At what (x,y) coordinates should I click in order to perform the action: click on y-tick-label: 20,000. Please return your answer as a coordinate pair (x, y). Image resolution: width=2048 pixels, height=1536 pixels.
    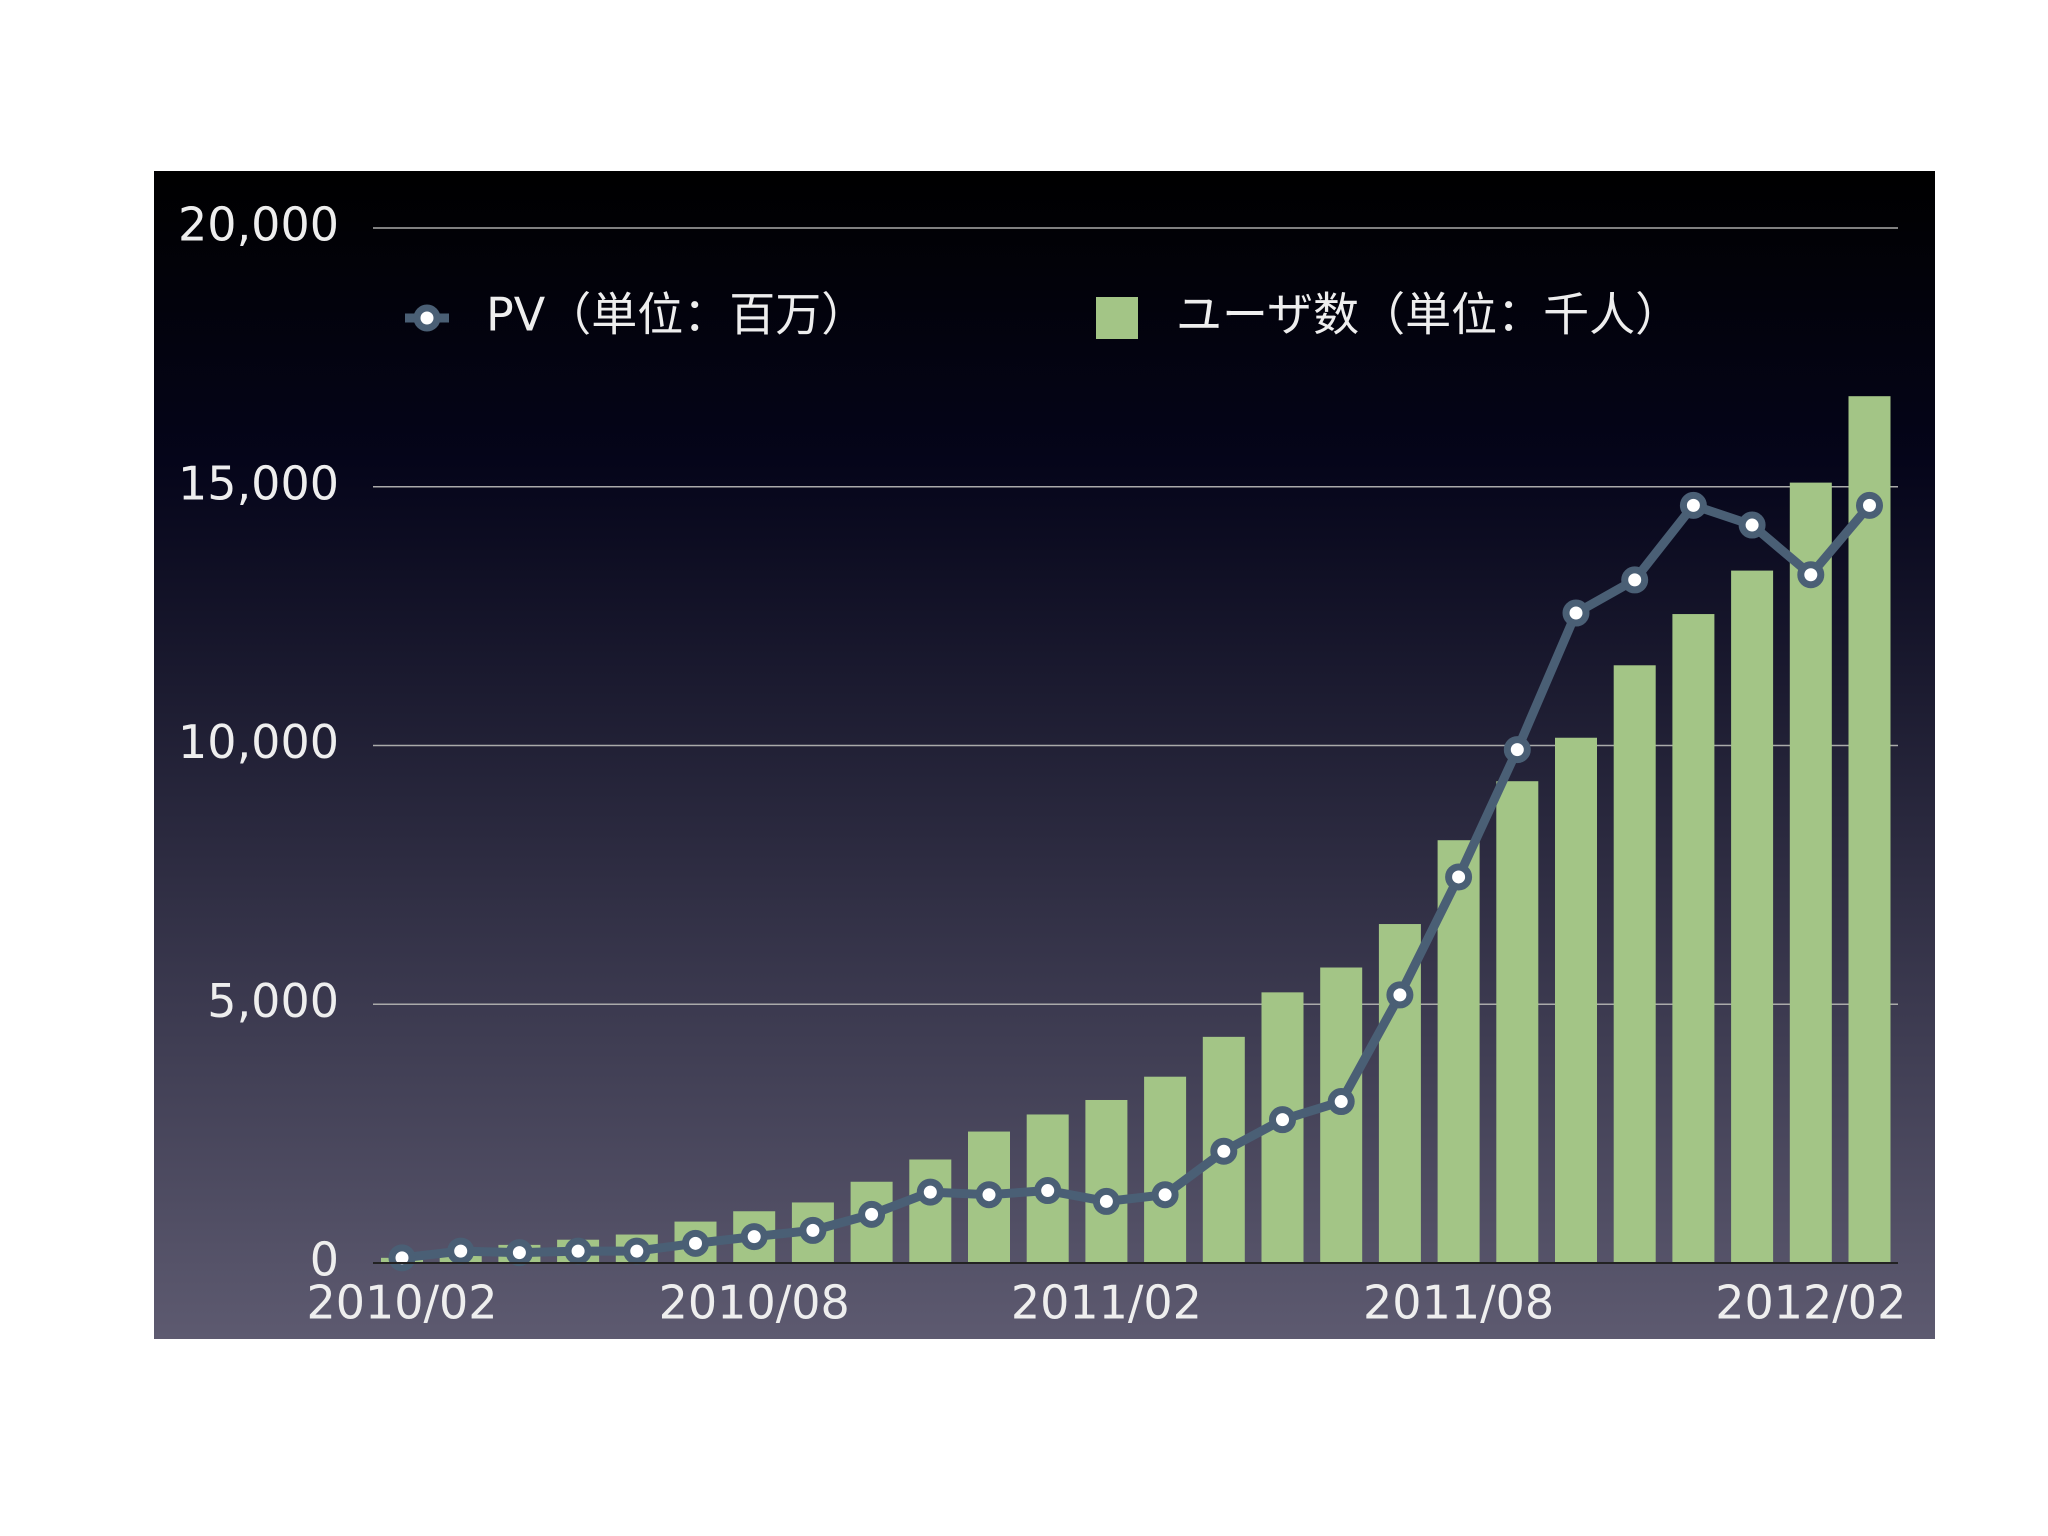
    Looking at the image, I should click on (258, 225).